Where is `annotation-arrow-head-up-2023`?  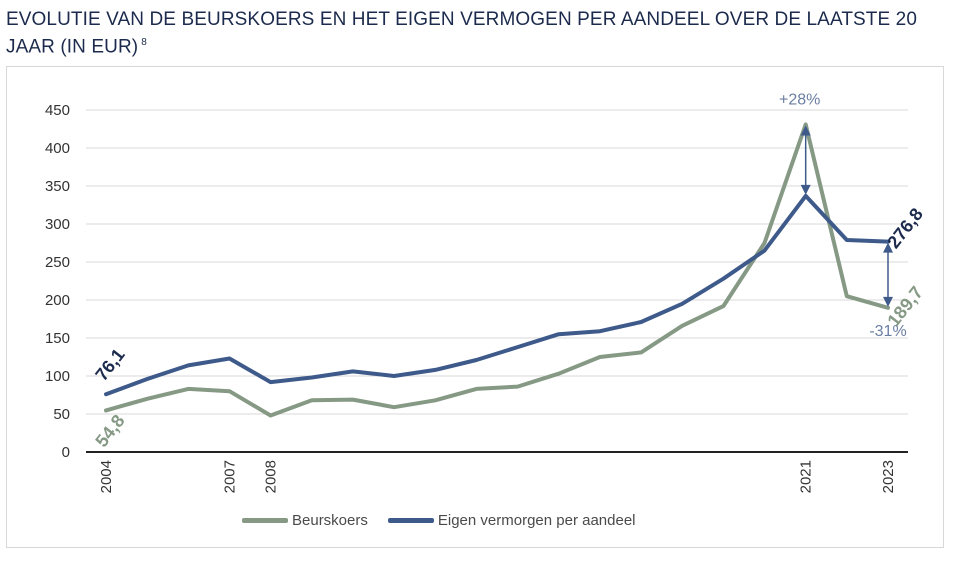 annotation-arrow-head-up-2023 is located at coordinates (888, 247).